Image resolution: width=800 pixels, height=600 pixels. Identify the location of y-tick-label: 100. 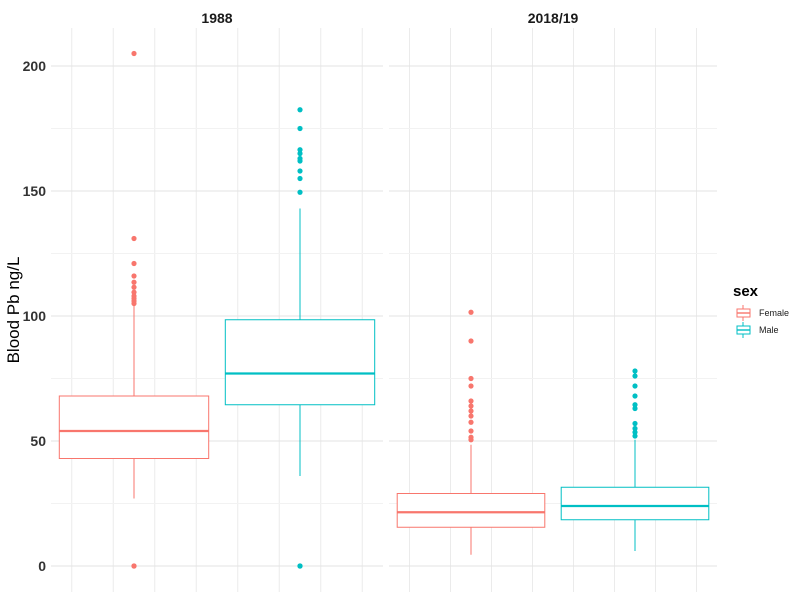
(35, 316).